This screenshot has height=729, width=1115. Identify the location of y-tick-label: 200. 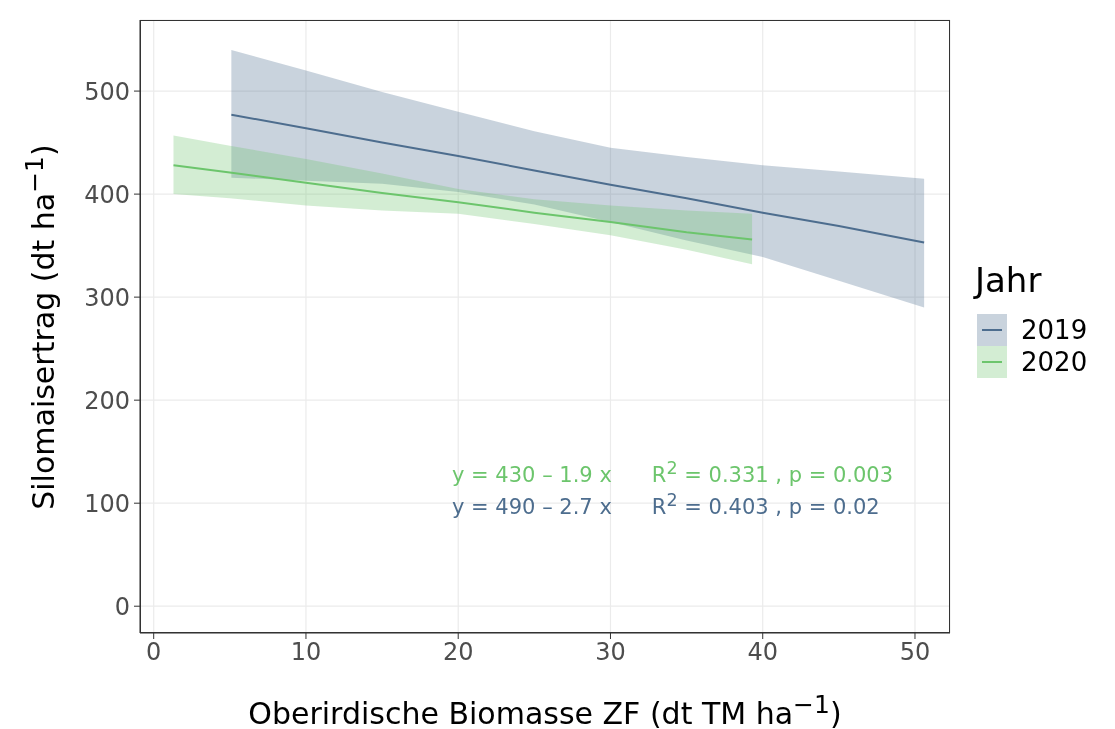
(107, 400).